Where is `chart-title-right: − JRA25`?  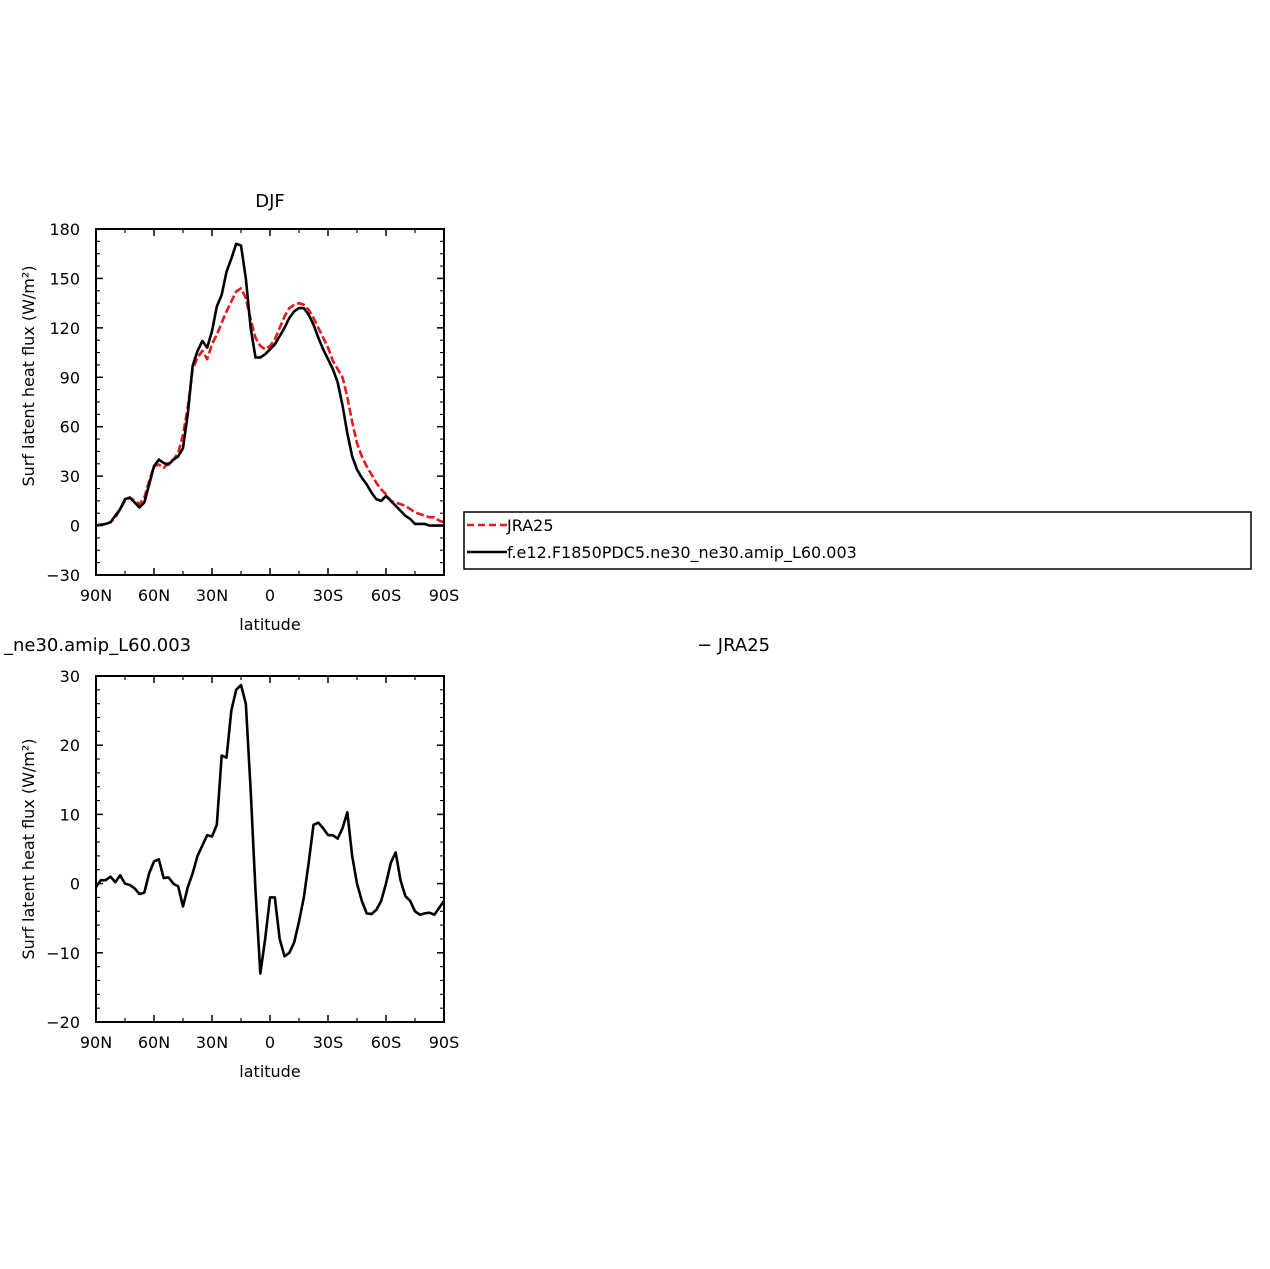
chart-title-right: − JRA25 is located at coordinates (733, 645).